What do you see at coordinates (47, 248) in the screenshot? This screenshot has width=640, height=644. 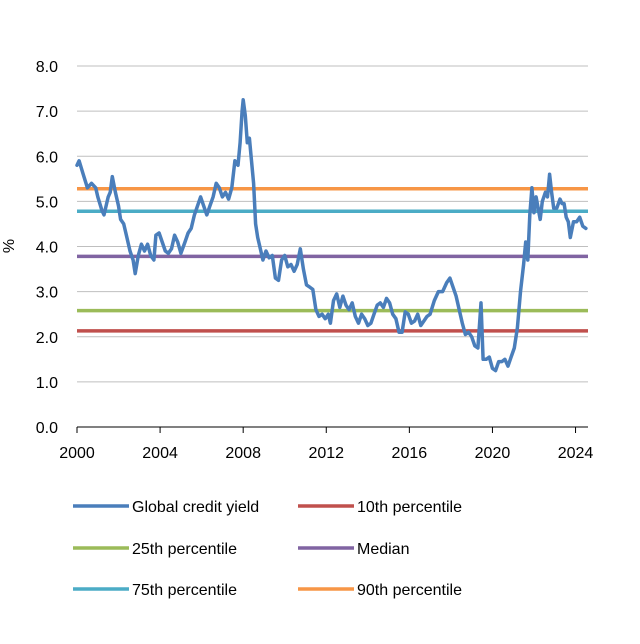 I see `y-tick-label: 4.0` at bounding box center [47, 248].